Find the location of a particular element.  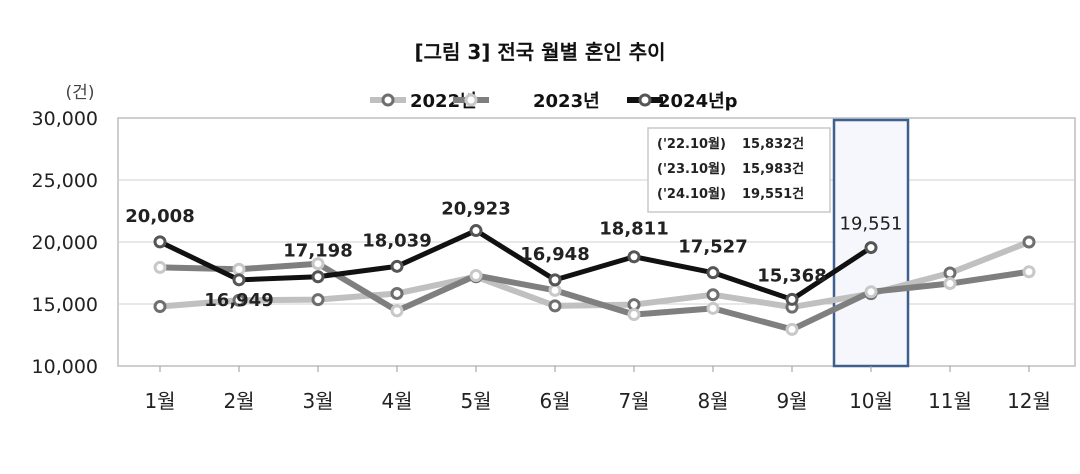

series-line-2023년 is located at coordinates (594, 296).